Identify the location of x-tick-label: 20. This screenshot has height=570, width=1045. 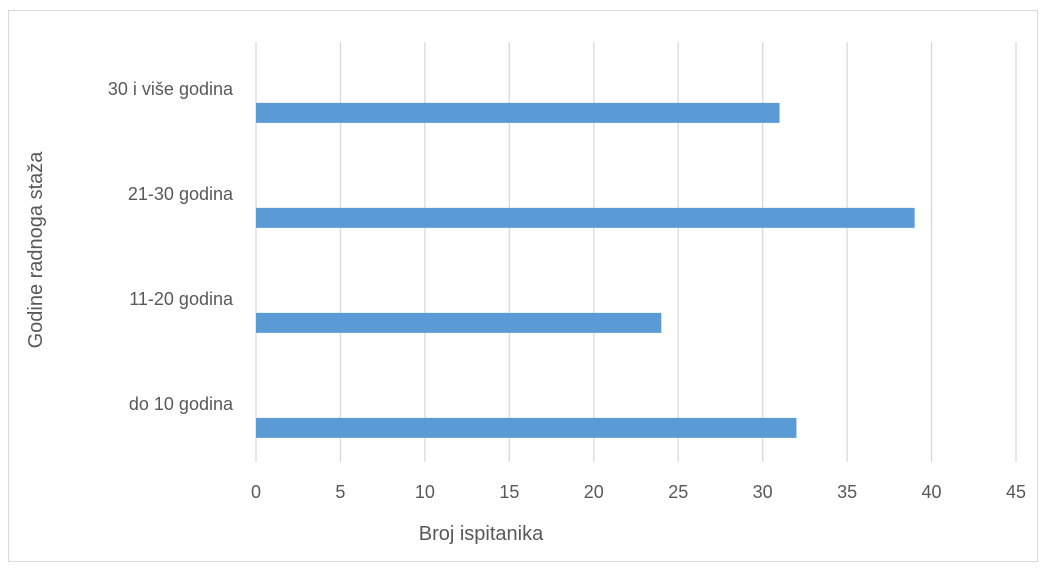
(594, 492).